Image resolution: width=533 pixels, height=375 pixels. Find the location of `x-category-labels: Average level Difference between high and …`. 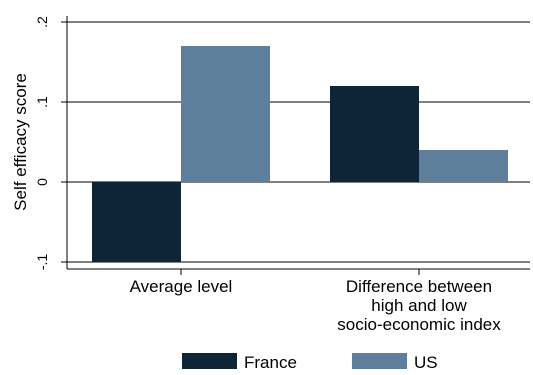

x-category-labels: Average level Difference between high and … is located at coordinates (315, 301).